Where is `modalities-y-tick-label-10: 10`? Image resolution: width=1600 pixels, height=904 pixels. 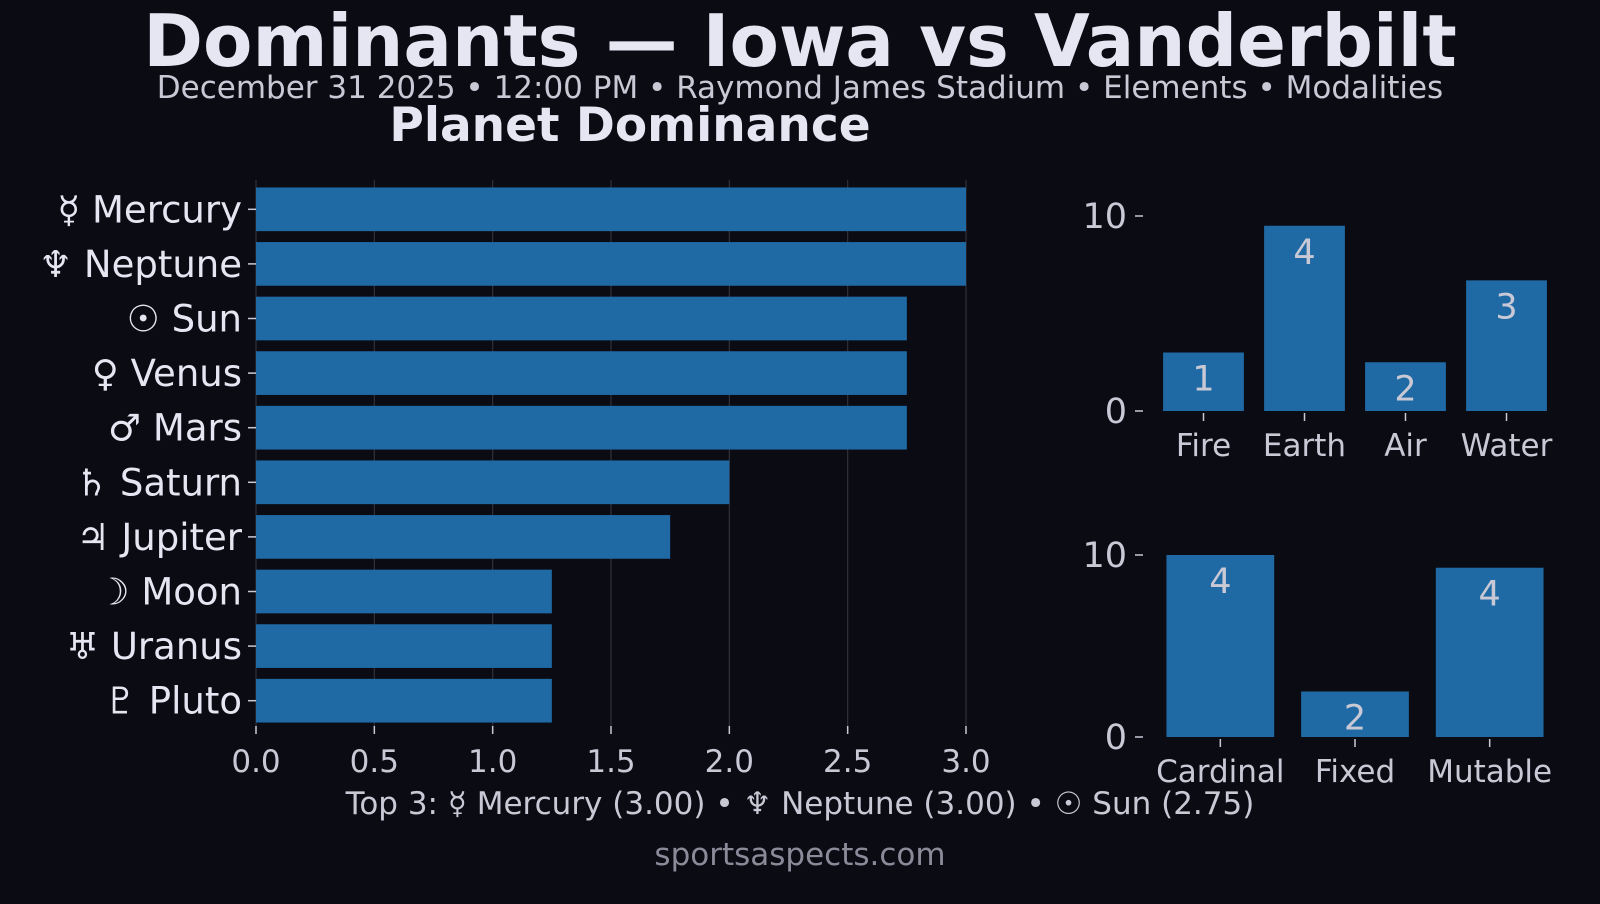
modalities-y-tick-label-10: 10 is located at coordinates (1104, 556).